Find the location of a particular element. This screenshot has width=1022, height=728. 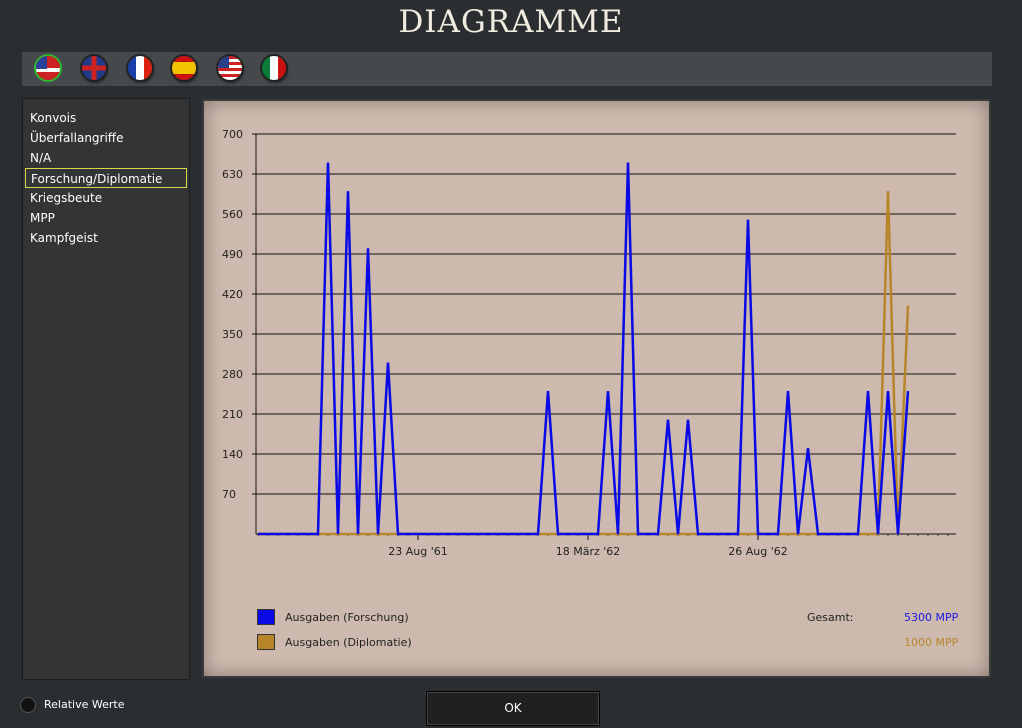

relative-values-label: Relative Werte is located at coordinates (84, 704).